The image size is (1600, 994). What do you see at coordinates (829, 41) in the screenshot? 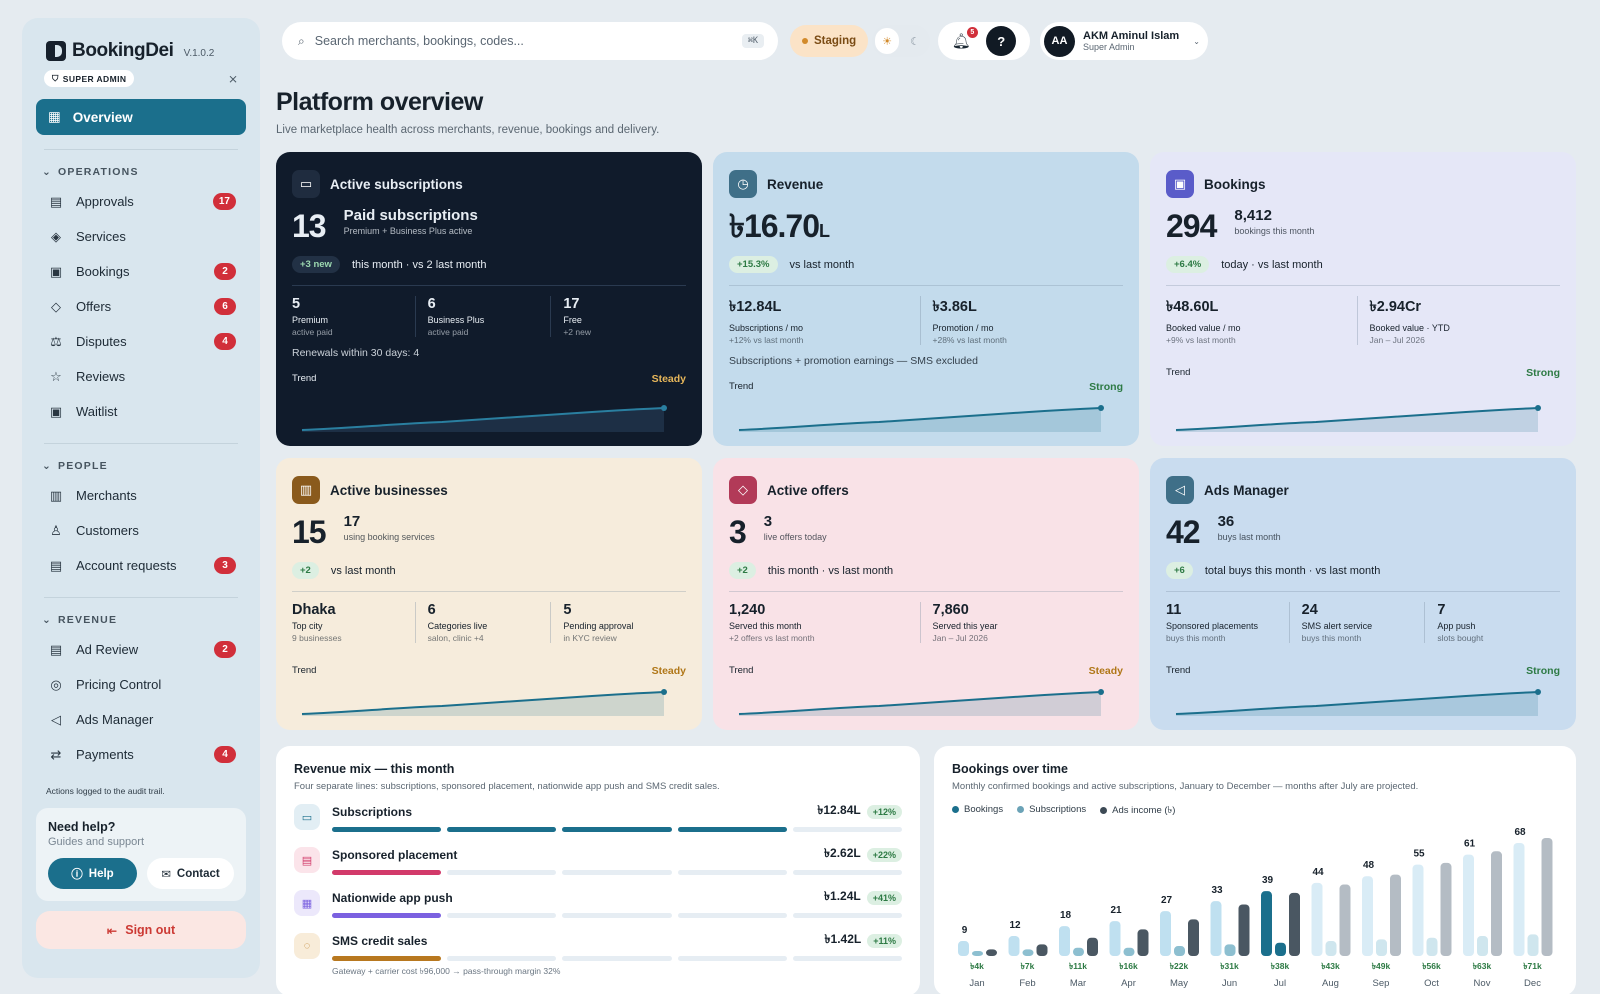
I see `env-badge: Staging` at bounding box center [829, 41].